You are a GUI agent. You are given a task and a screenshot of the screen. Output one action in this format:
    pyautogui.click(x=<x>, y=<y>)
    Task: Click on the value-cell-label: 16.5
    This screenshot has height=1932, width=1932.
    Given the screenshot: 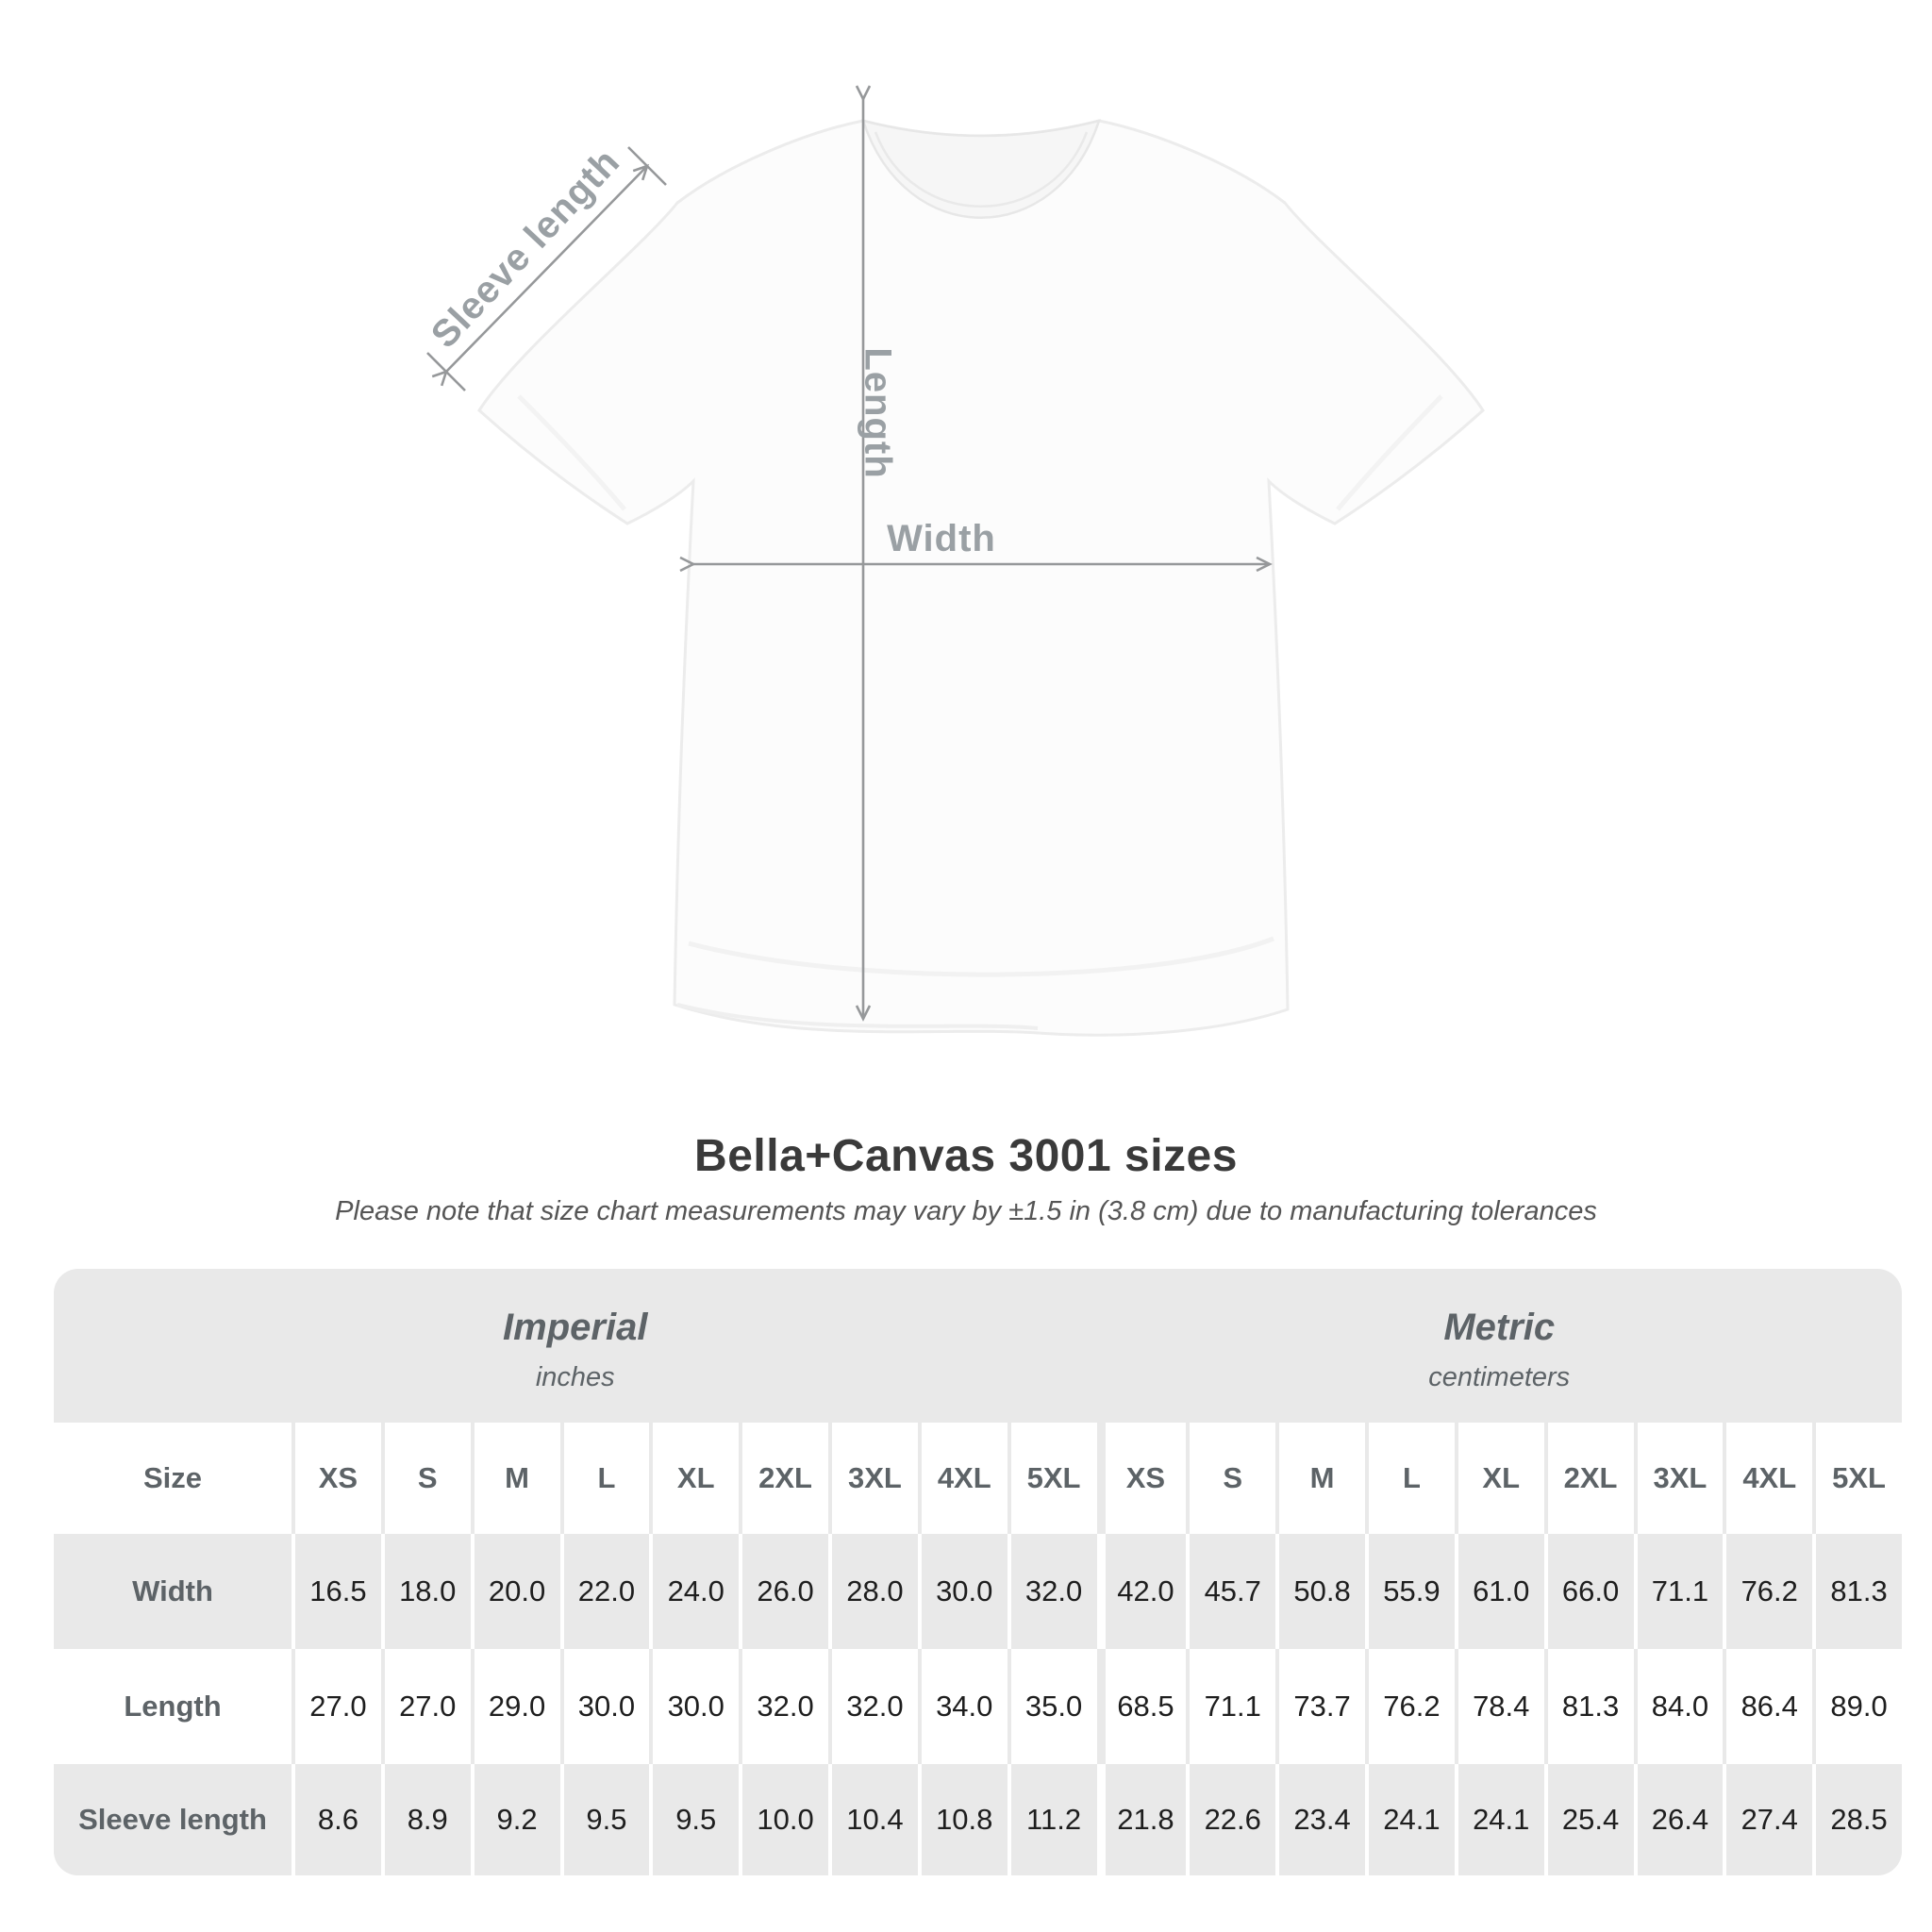 What is the action you would take?
    pyautogui.click(x=338, y=1591)
    